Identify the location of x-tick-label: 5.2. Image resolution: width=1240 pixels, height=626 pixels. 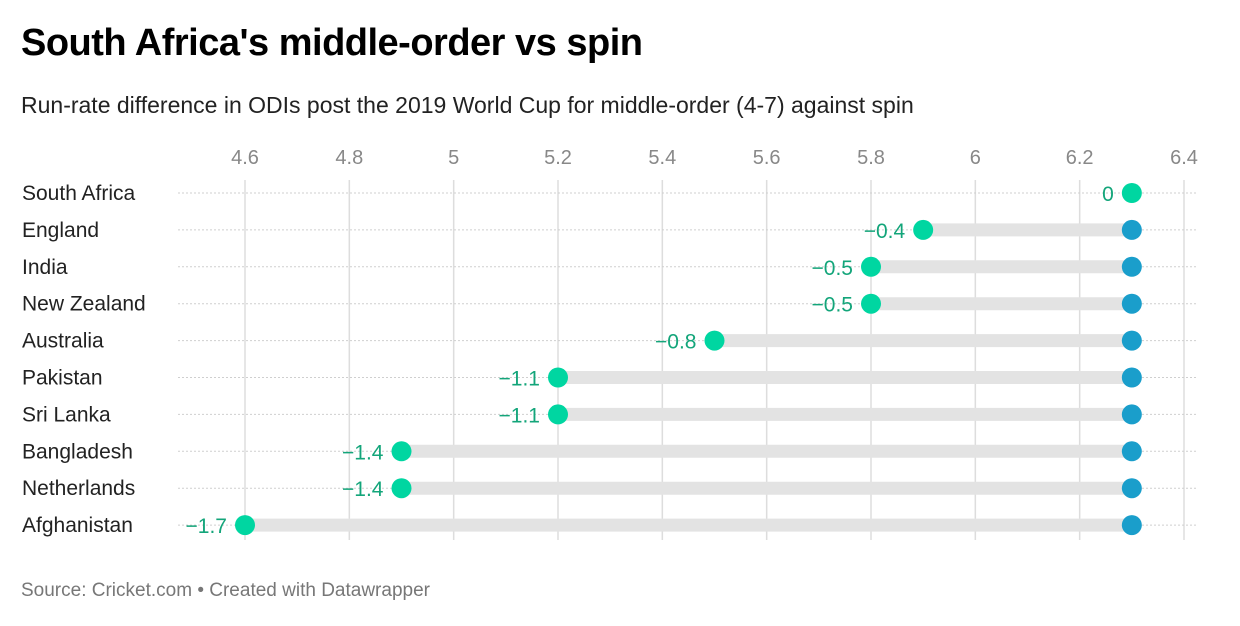
(558, 158).